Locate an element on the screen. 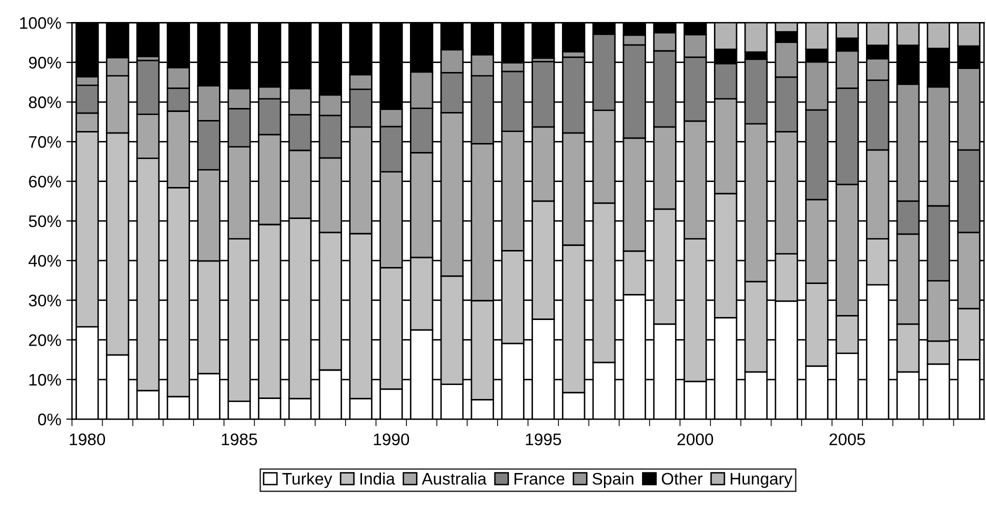 The image size is (986, 505). y-tick-label: 90% is located at coordinates (44, 62).